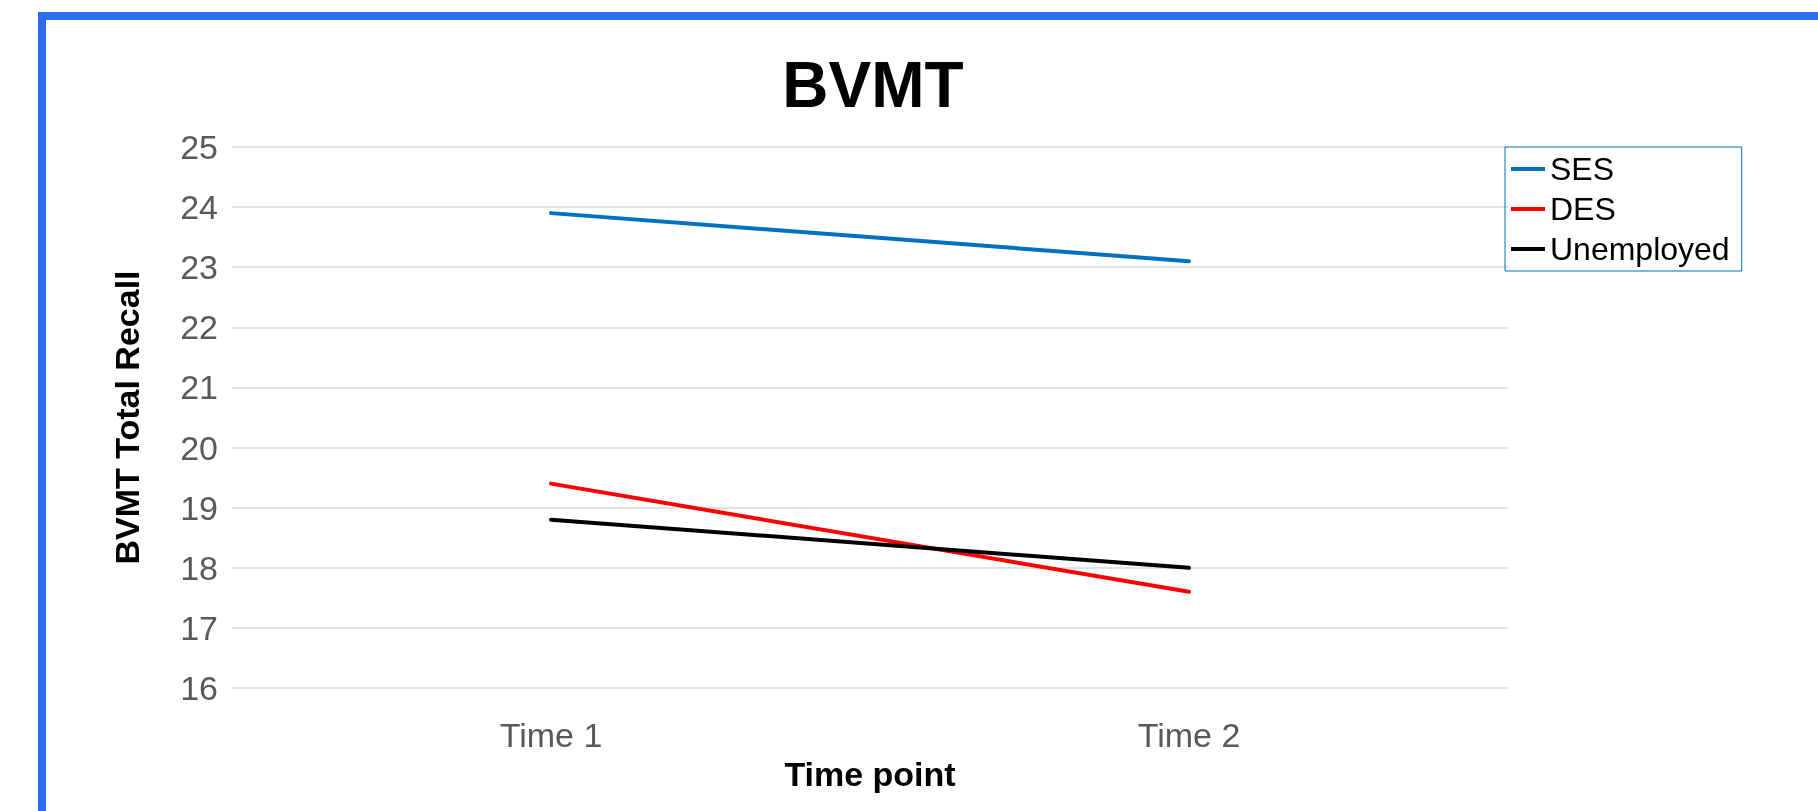 The height and width of the screenshot is (811, 1818). Describe the element at coordinates (127, 417) in the screenshot. I see `y-axis-title: BVMT Total Recall` at that location.